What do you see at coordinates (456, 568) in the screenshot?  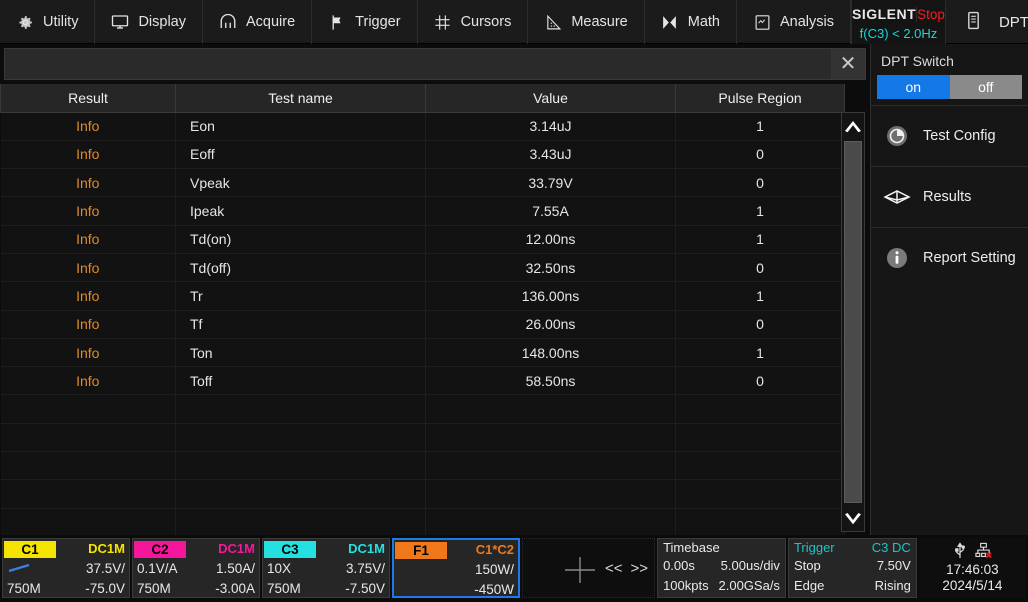 I see `channel-panel-f1: F1 C1*C2 150W/ -450W` at bounding box center [456, 568].